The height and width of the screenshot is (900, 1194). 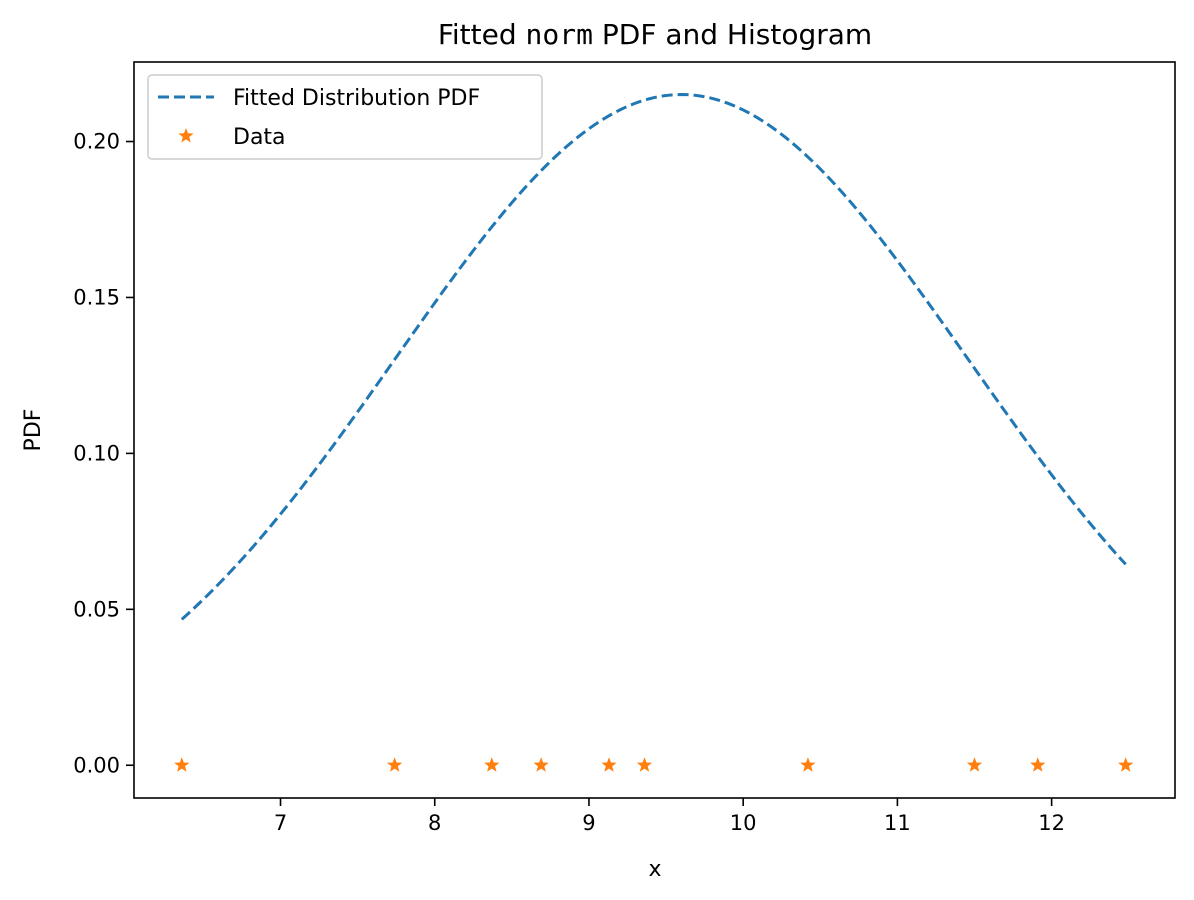 What do you see at coordinates (96, 297) in the screenshot?
I see `y-tick-label: 0.15` at bounding box center [96, 297].